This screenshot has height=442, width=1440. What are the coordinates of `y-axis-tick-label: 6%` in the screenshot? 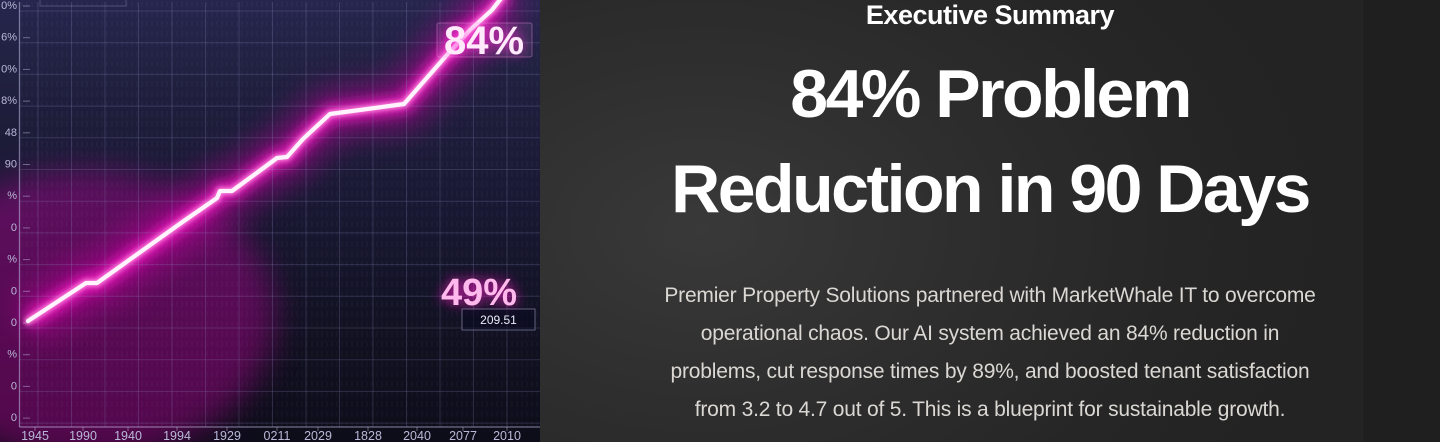 It's located at (9, 38).